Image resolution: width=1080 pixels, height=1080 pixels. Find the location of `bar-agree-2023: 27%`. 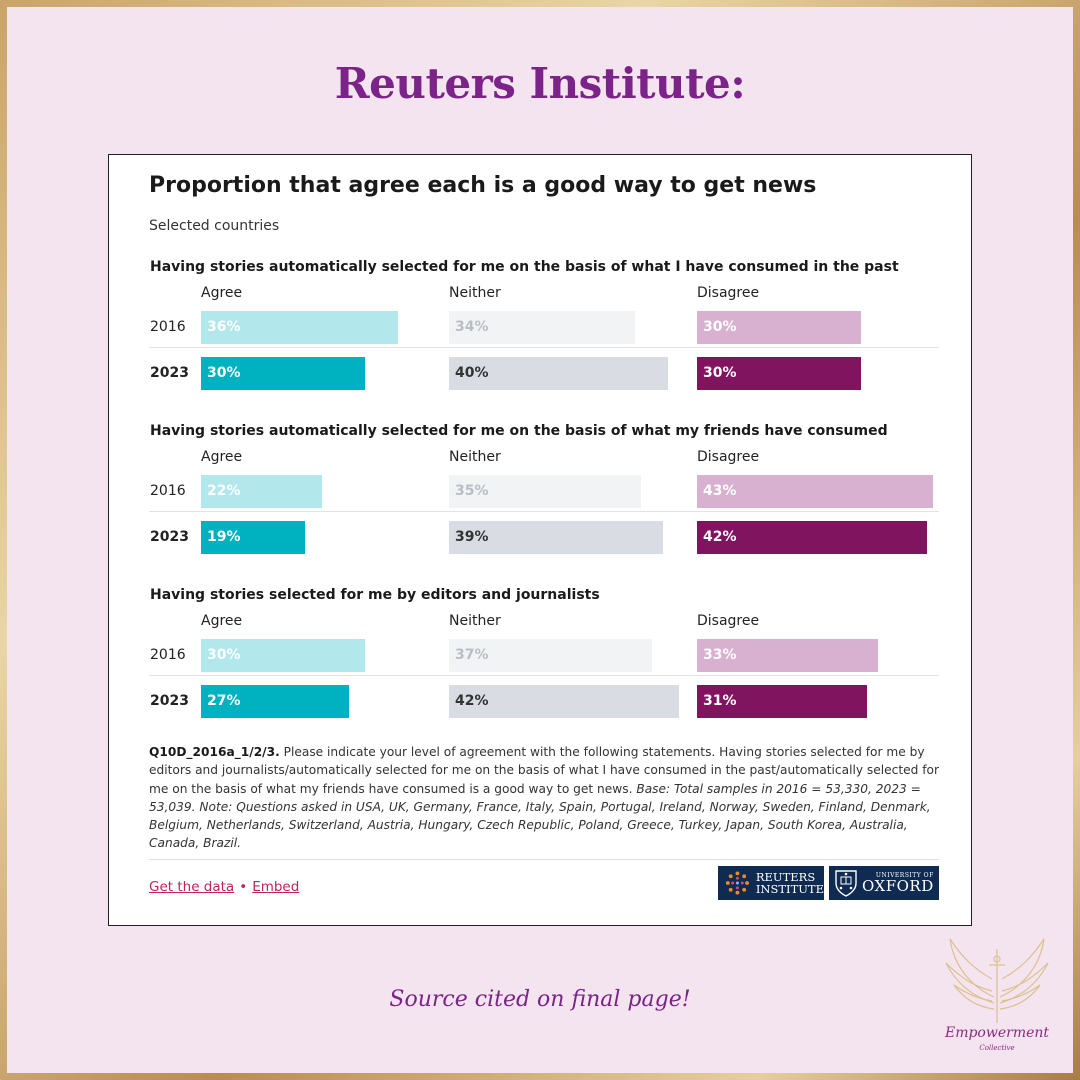

bar-agree-2023: 27% is located at coordinates (275, 701).